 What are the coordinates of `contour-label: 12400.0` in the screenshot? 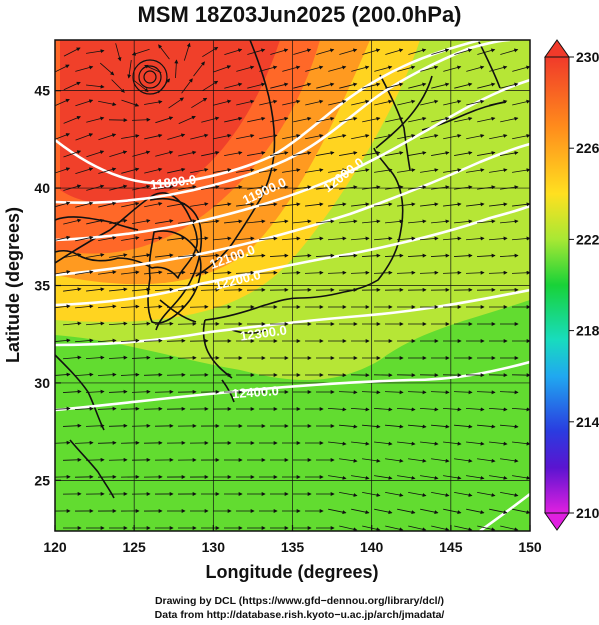 It's located at (255, 392).